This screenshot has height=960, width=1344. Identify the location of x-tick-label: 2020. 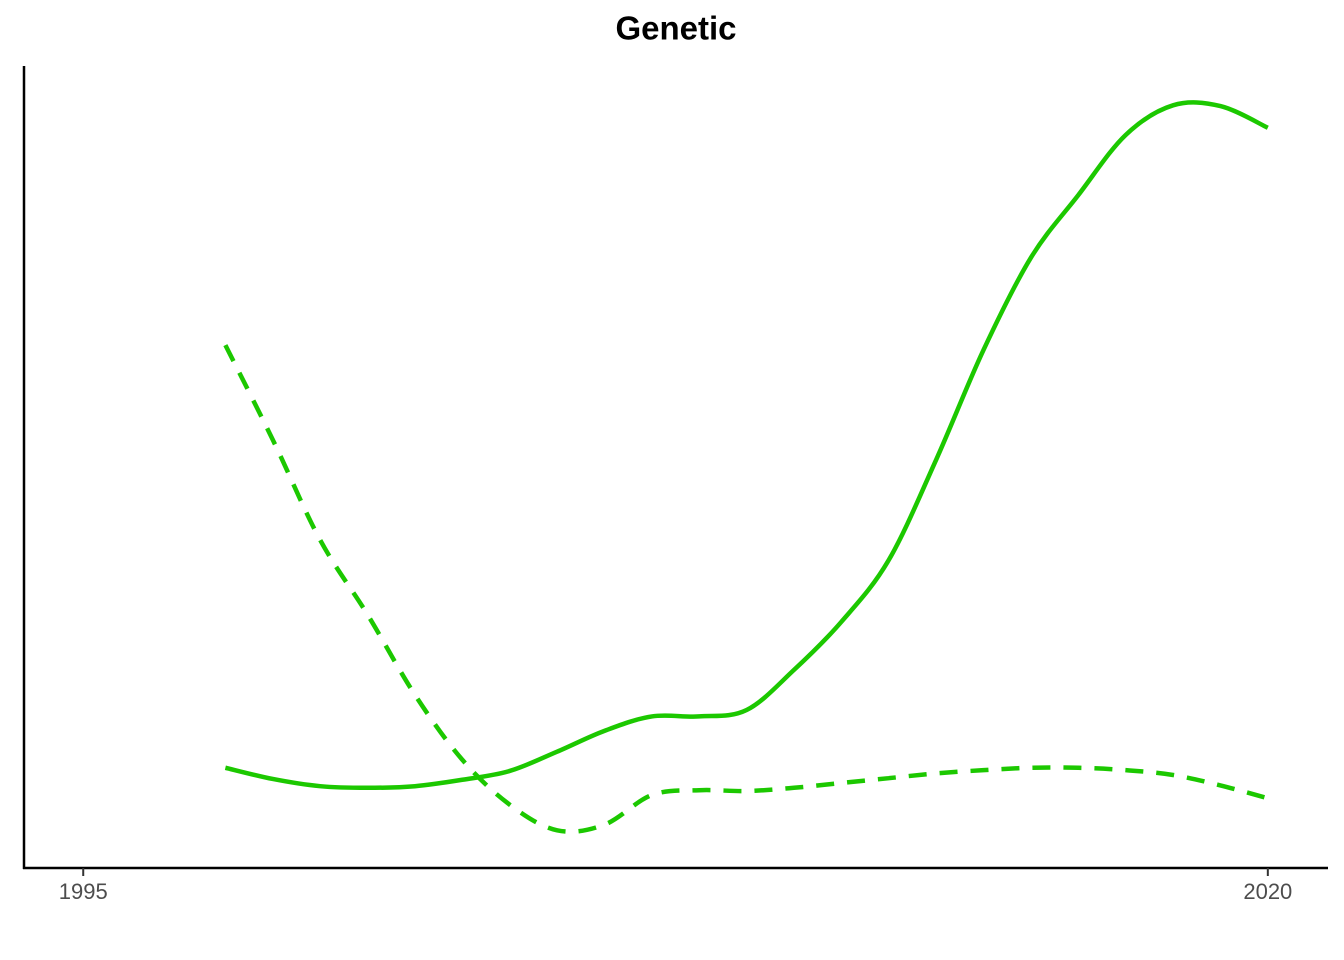
(1267, 891).